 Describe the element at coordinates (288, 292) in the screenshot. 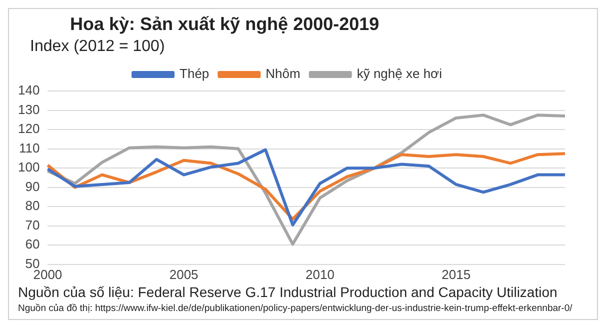

I see `text: Nguồn của số liệu: Federal Reserve G.17 Industrial Production and Capacity Utilization` at that location.